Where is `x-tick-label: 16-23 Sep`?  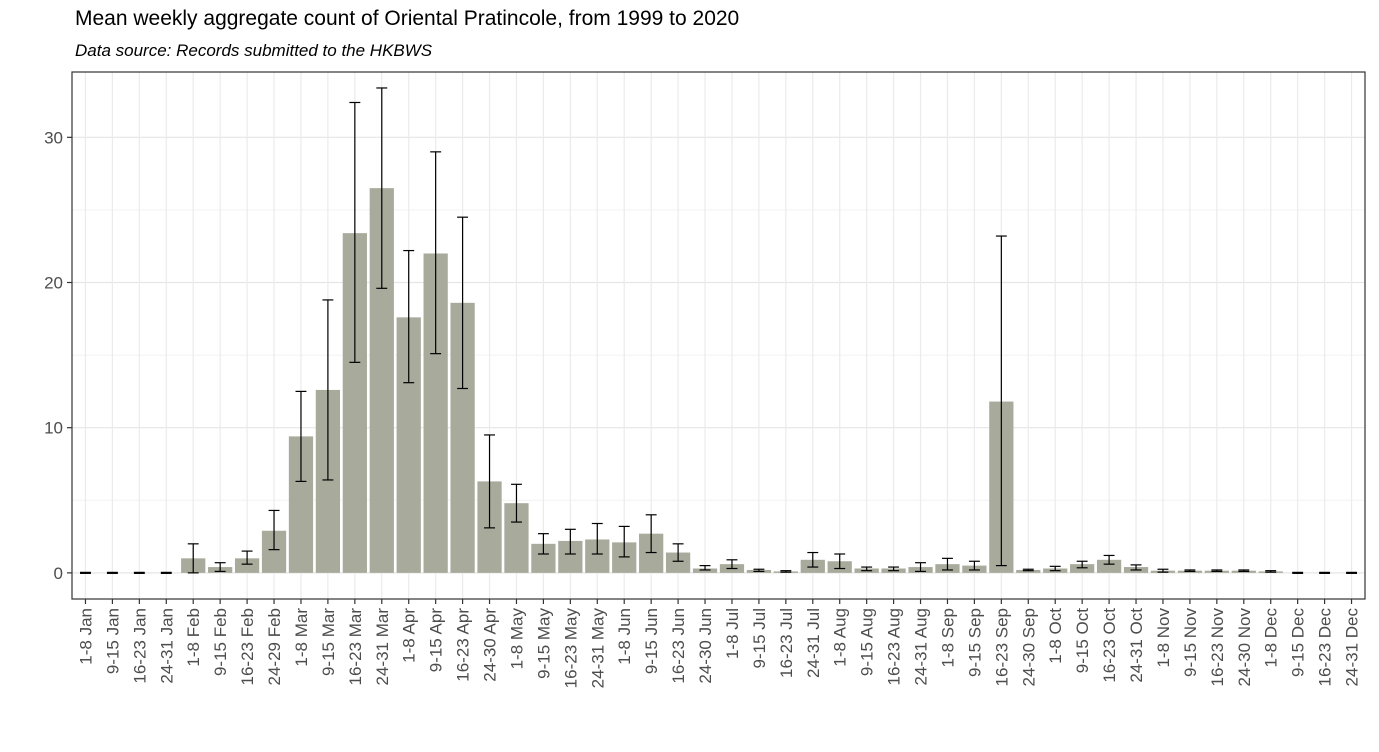
x-tick-label: 16-23 Sep is located at coordinates (1001, 647).